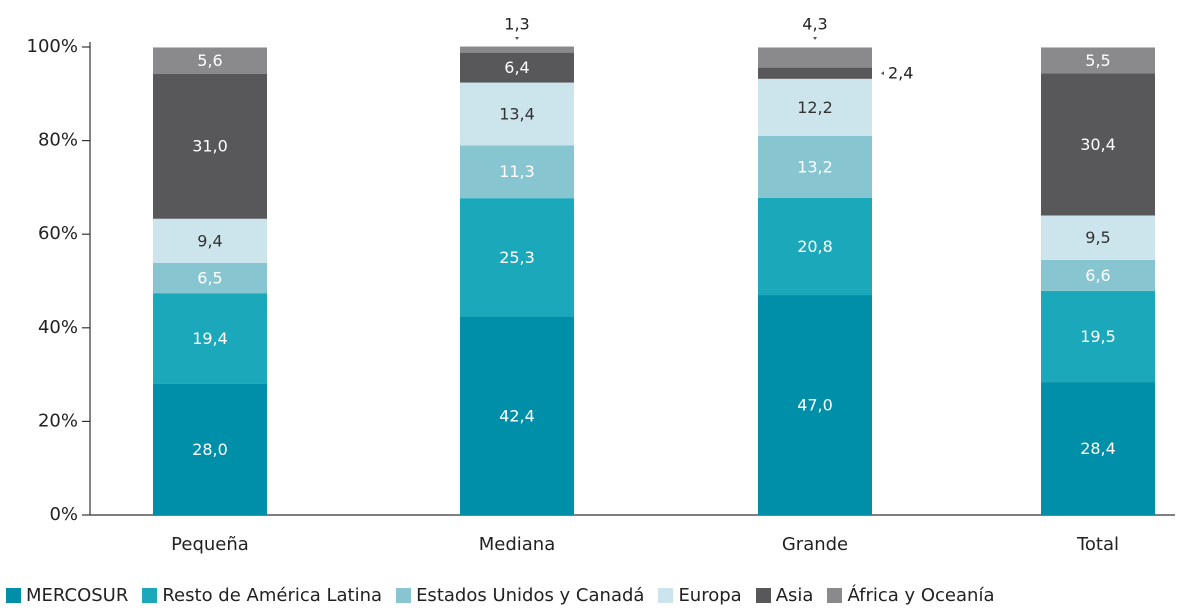 This screenshot has height=610, width=1191. I want to click on data-label: 5,5, so click(1097, 60).